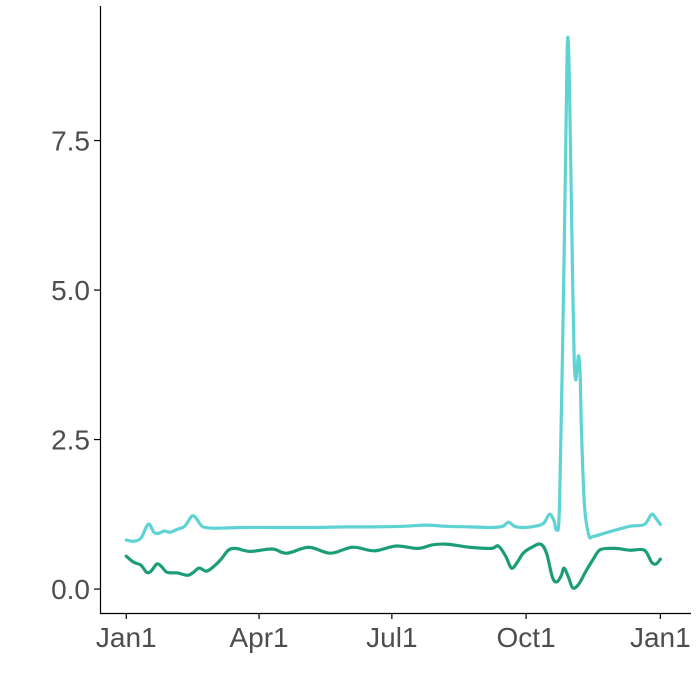 This screenshot has height=700, width=700. What do you see at coordinates (70, 290) in the screenshot?
I see `y-tick-label: 5.0` at bounding box center [70, 290].